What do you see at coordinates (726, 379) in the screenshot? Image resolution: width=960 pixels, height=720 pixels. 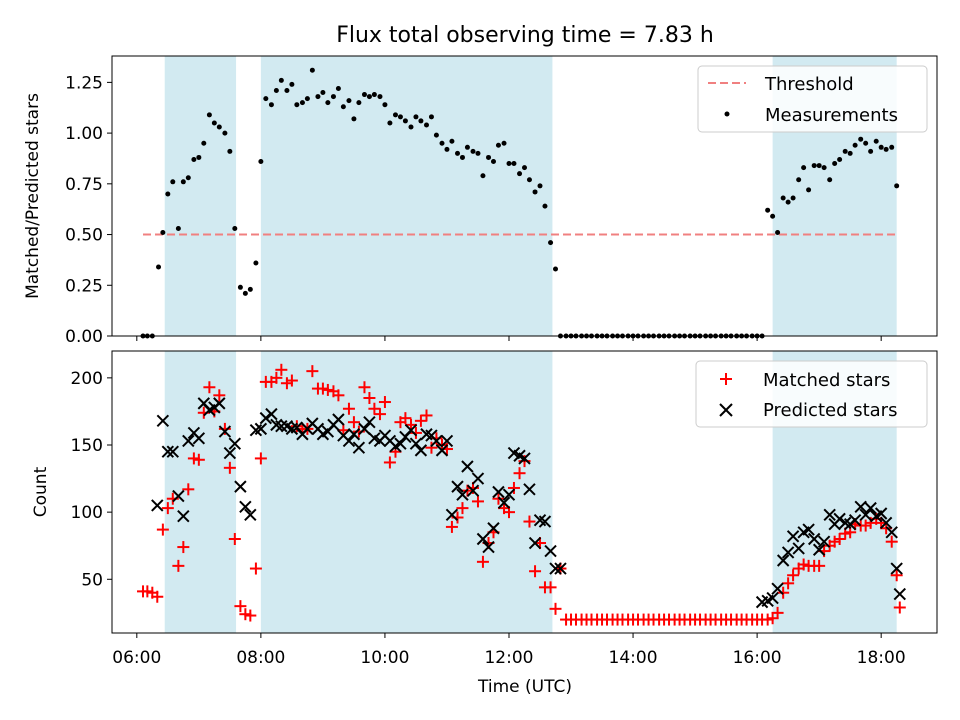 I see `legend-matched-swatch` at bounding box center [726, 379].